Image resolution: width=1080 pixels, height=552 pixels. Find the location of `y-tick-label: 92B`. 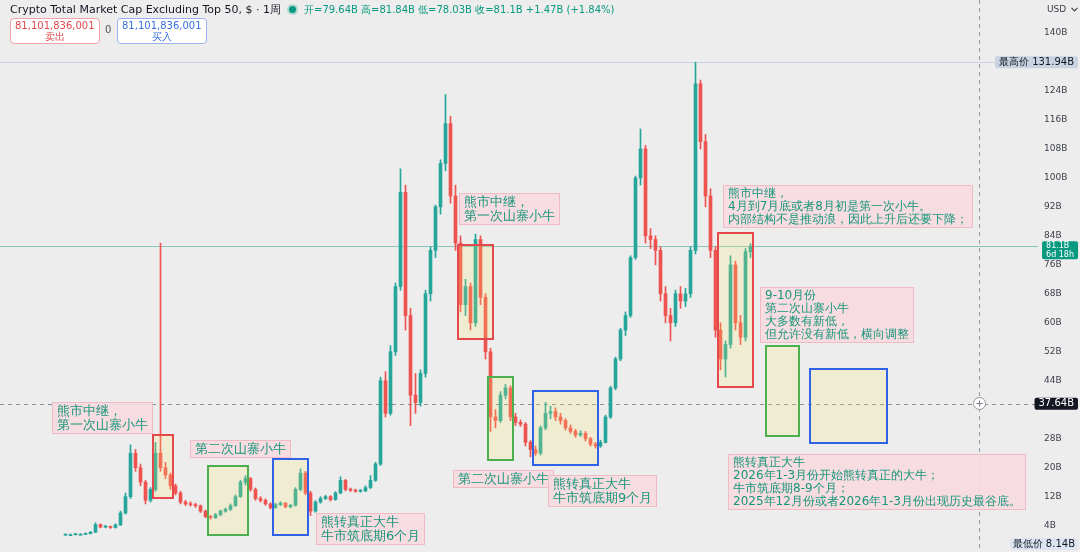

y-tick-label: 92B is located at coordinates (1053, 206).